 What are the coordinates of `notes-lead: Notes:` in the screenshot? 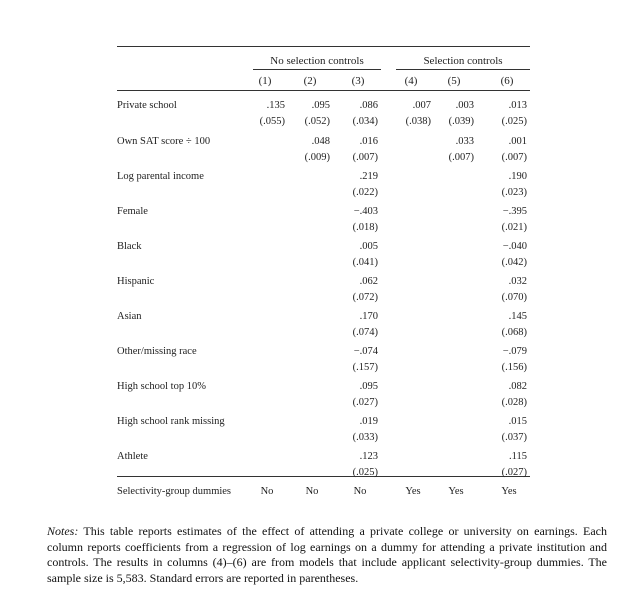 It's located at (63, 531).